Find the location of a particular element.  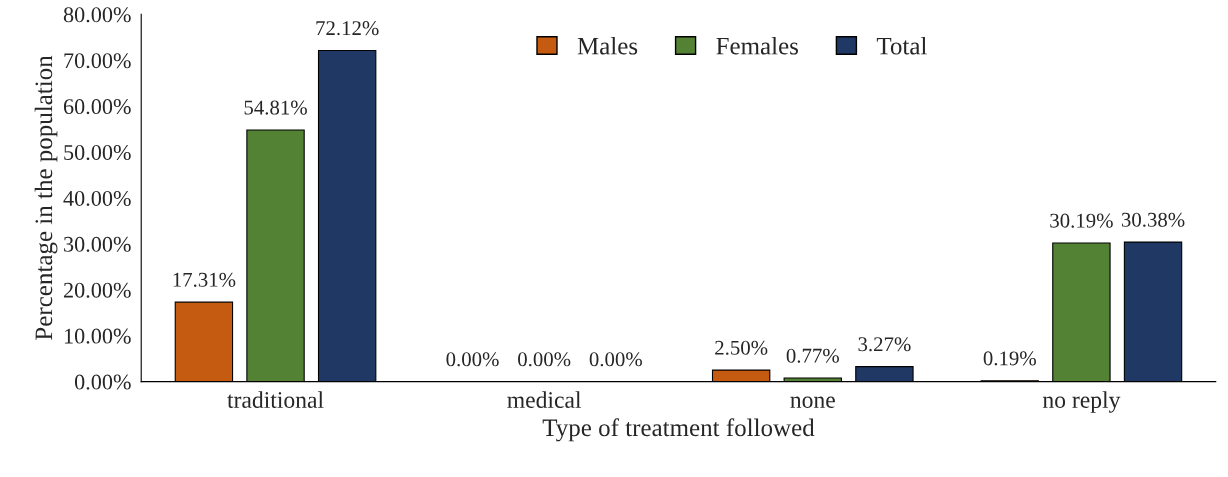

x-tick-label: traditional is located at coordinates (275, 399).